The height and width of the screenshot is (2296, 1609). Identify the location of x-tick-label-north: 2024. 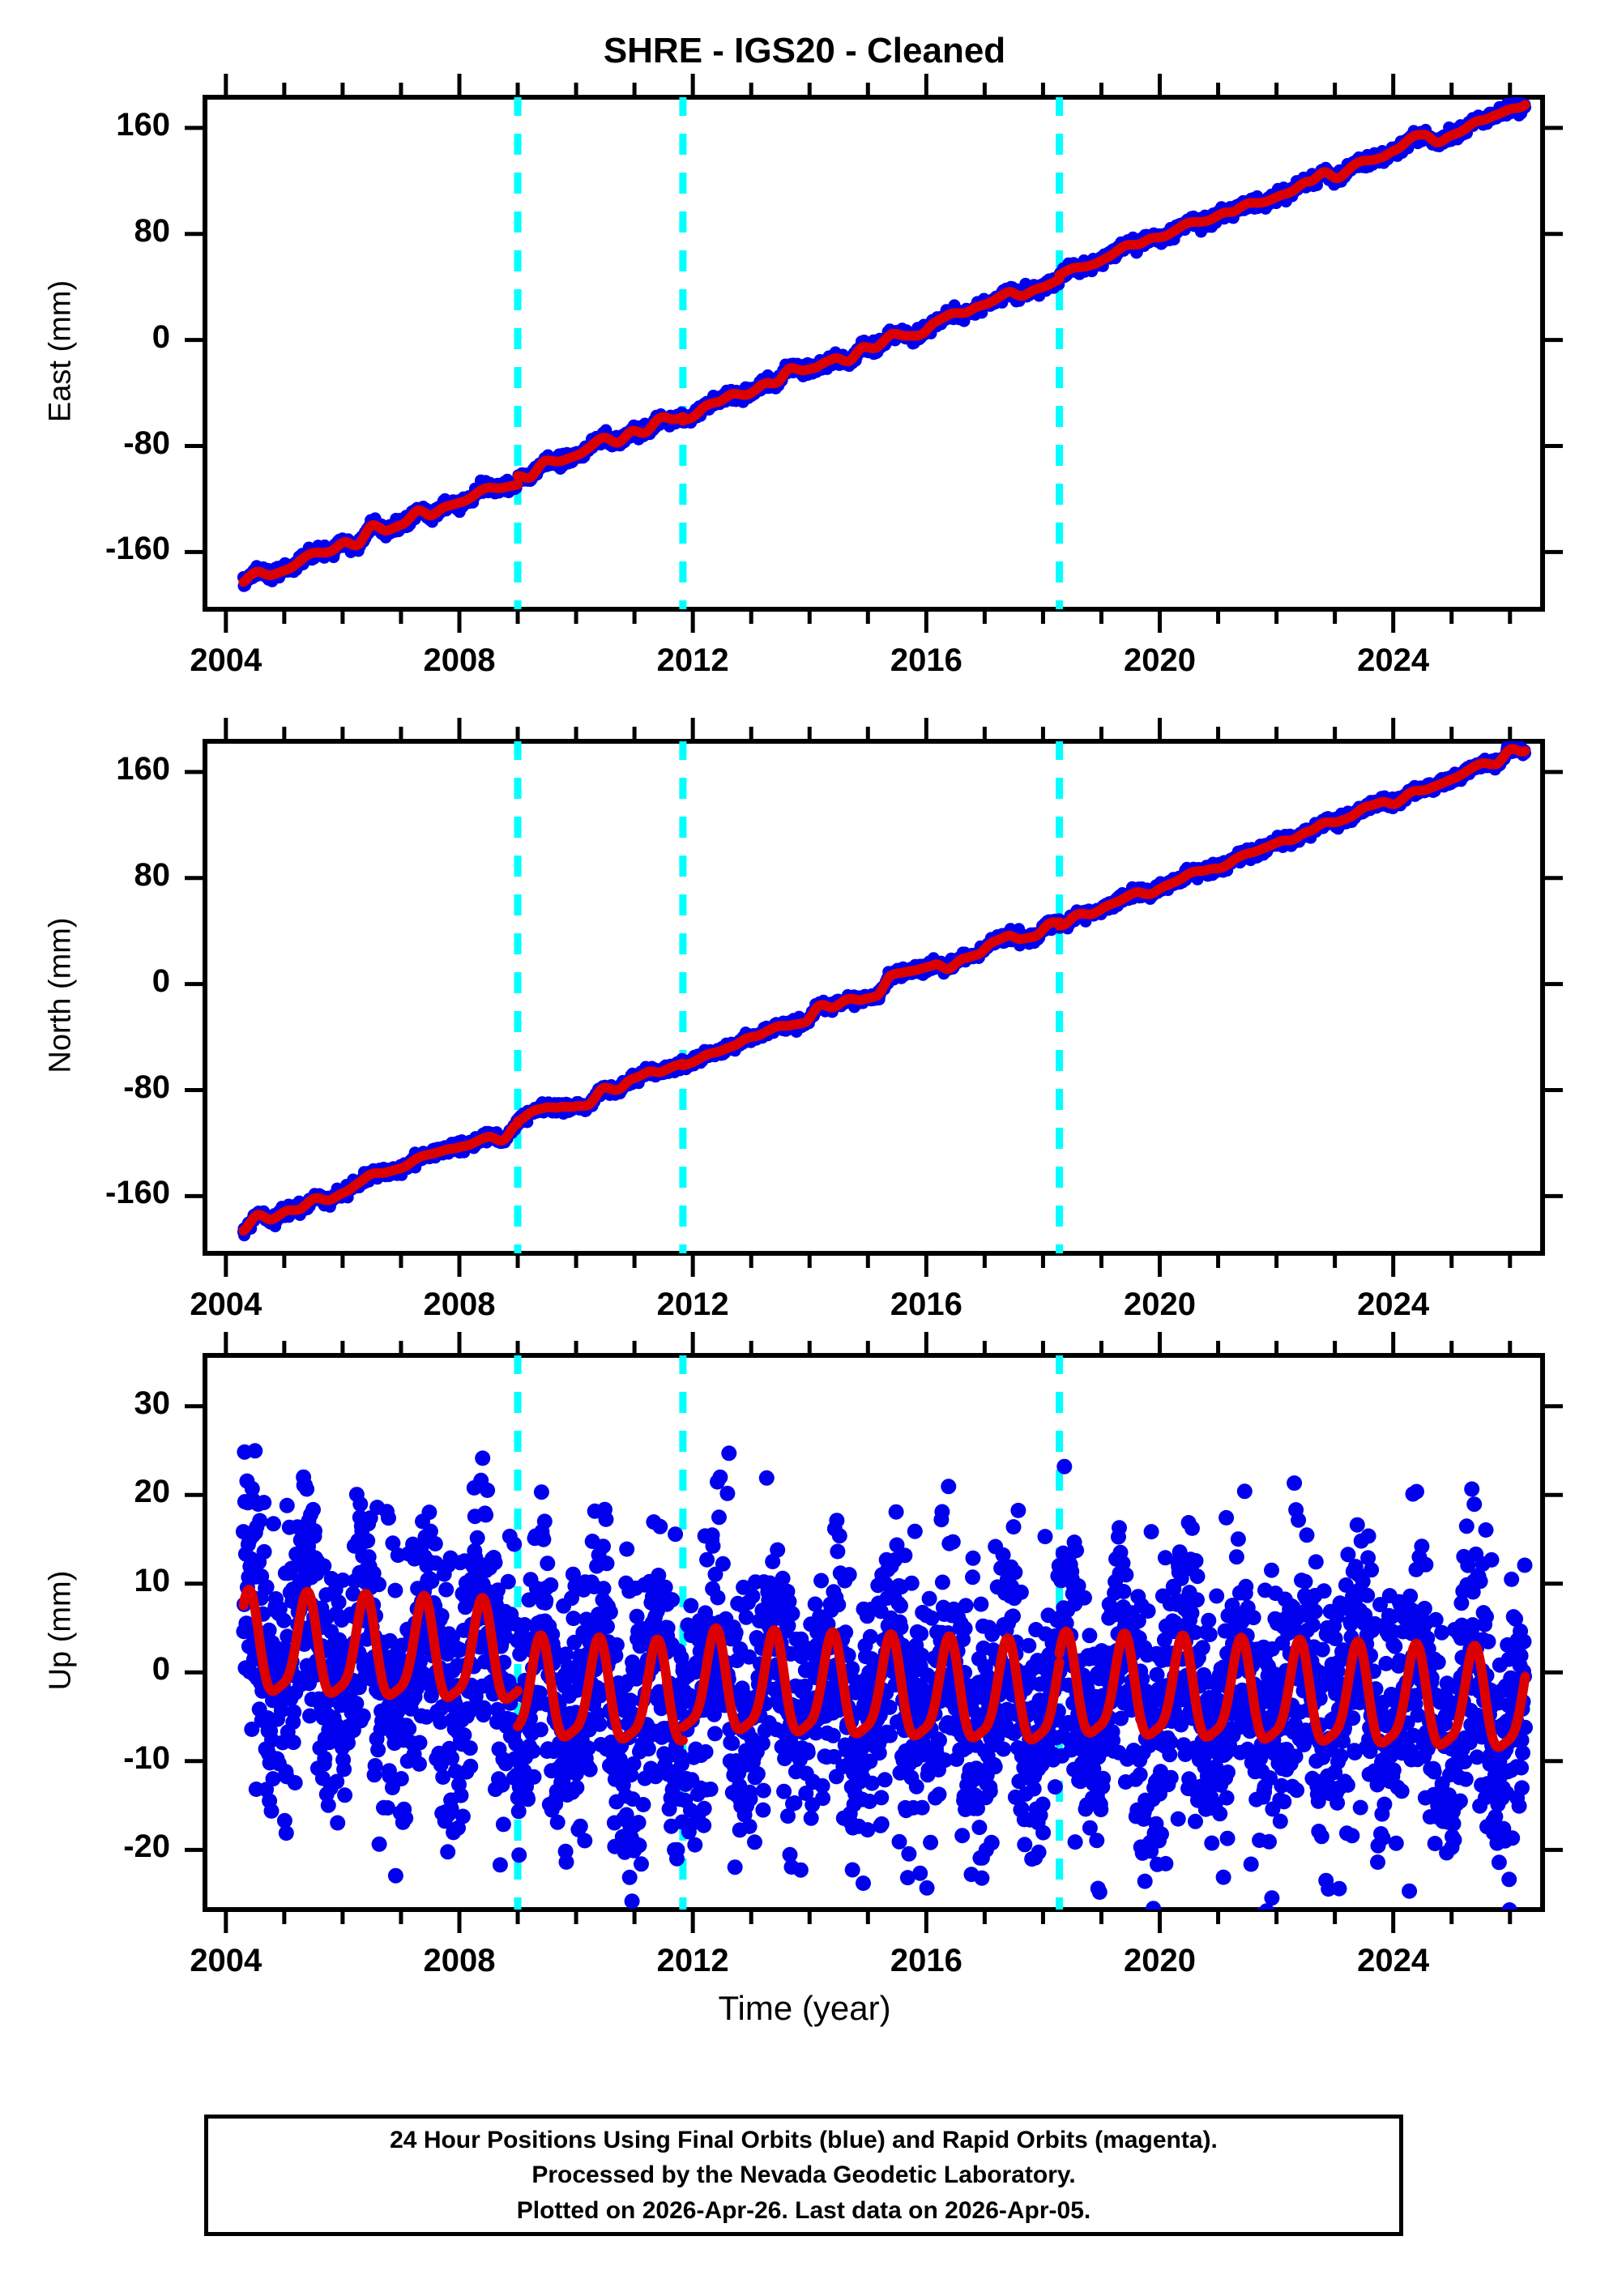
(1393, 1305).